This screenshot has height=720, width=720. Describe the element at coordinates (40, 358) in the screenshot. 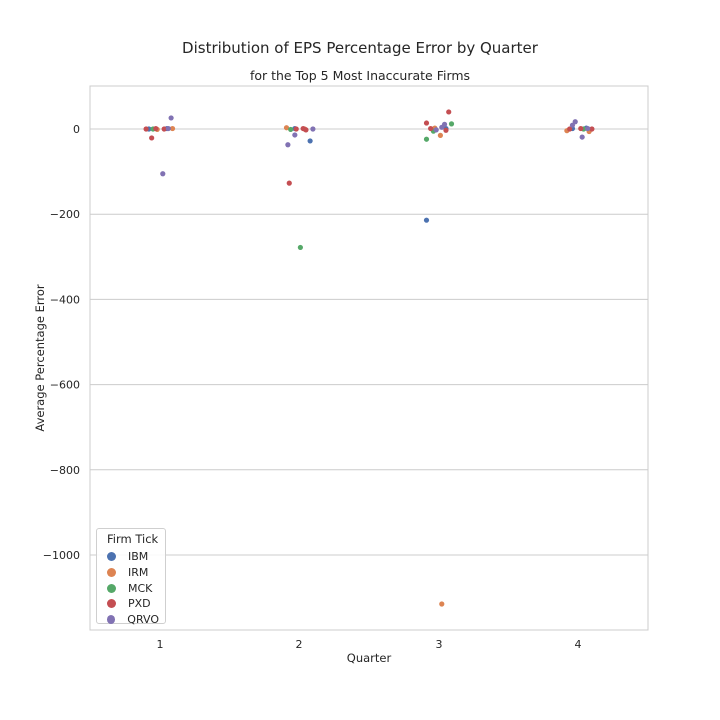

I see `y-axis-label: Average Percentage Error` at that location.